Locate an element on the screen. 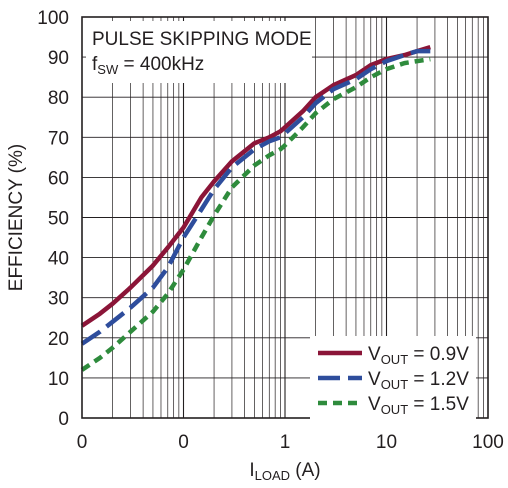  legend-label-value: = 1.5V is located at coordinates (438, 404).